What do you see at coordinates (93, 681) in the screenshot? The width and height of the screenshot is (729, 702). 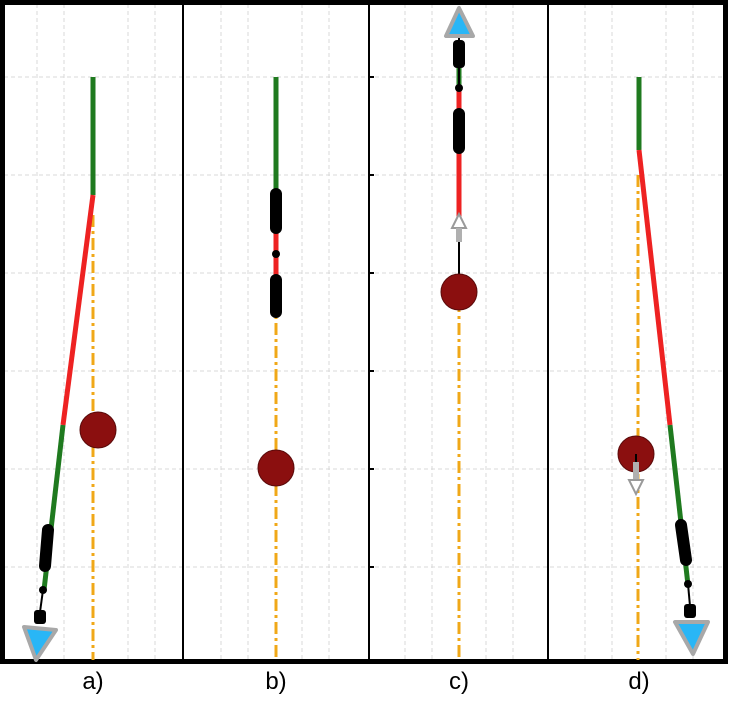 I see `panel-label-a: a)` at bounding box center [93, 681].